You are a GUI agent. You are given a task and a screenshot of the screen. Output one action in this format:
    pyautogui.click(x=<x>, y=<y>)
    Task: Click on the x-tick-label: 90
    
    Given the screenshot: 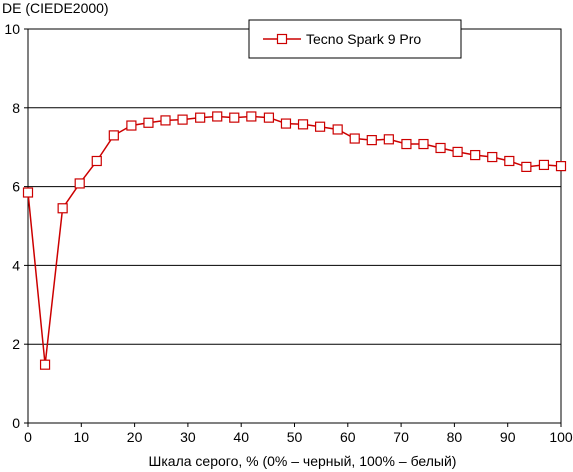 What is the action you would take?
    pyautogui.click(x=508, y=437)
    